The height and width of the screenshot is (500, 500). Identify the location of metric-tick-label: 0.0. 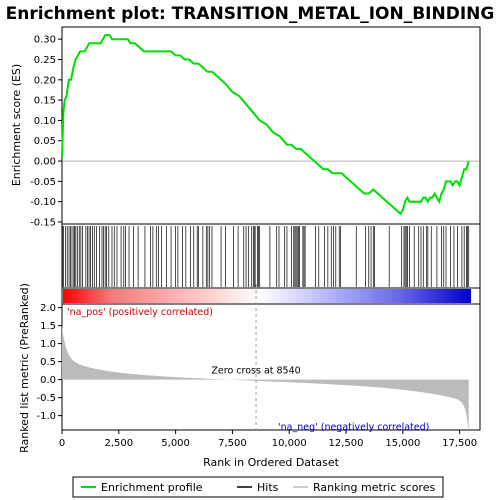
(48, 380).